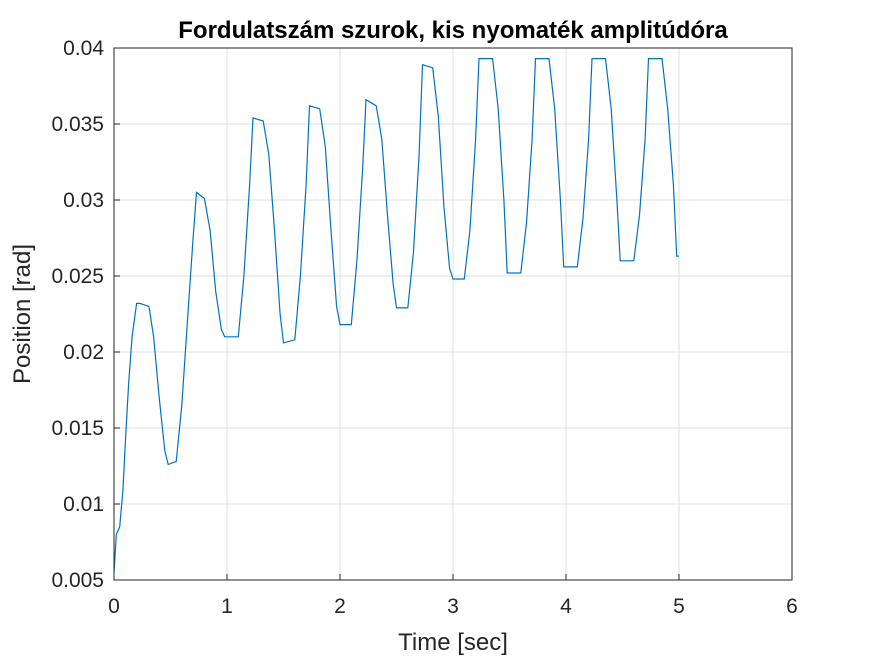 The height and width of the screenshot is (656, 875). What do you see at coordinates (227, 606) in the screenshot?
I see `x-tick-label: 1` at bounding box center [227, 606].